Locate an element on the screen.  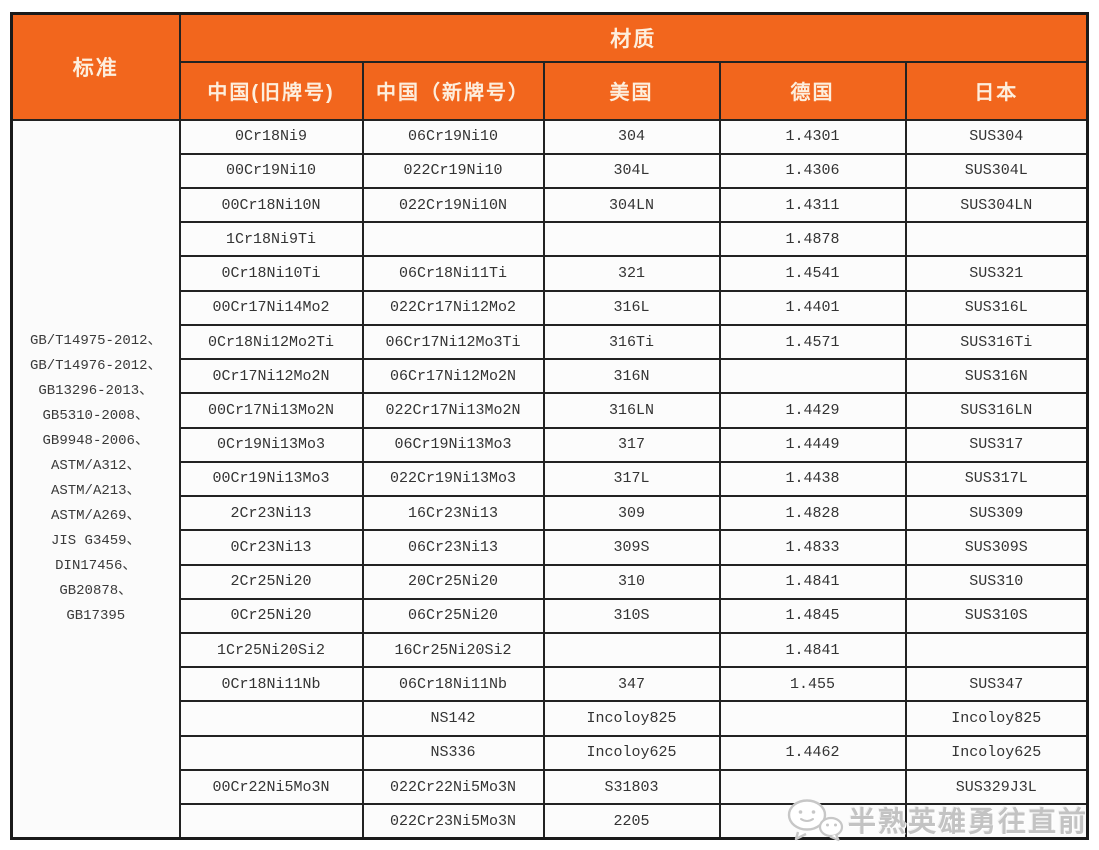
standard-line: DIN17456、 is located at coordinates (96, 565).